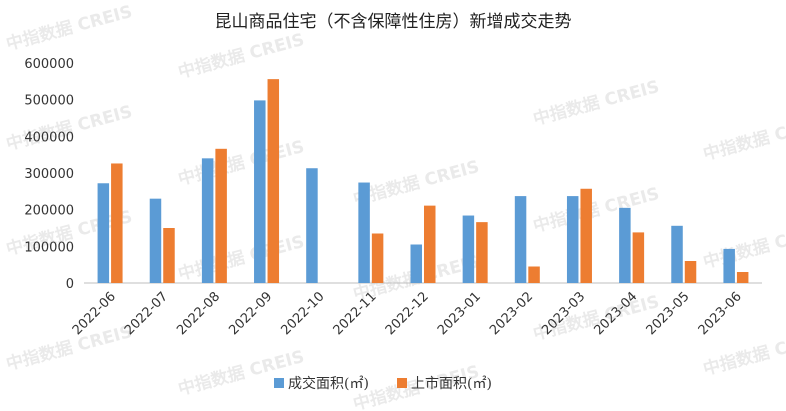 This screenshot has height=411, width=786. What do you see at coordinates (451, 383) in the screenshot?
I see `legend-label-1: 上市面积(㎡)` at bounding box center [451, 383].